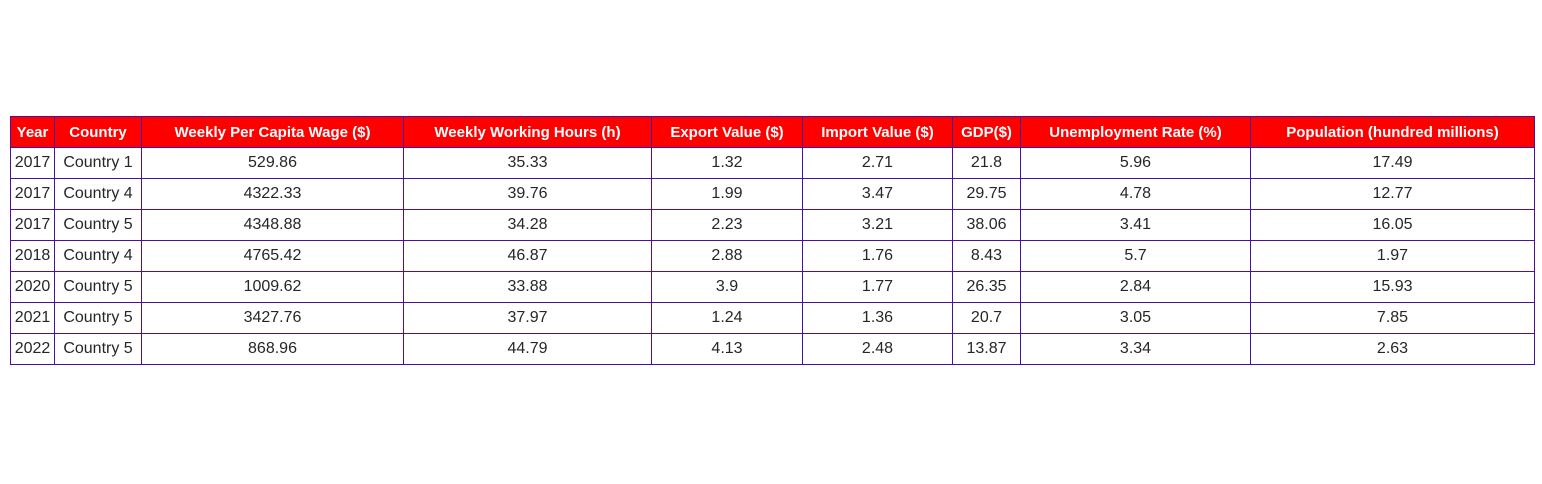 The width and height of the screenshot is (1542, 484). What do you see at coordinates (1135, 349) in the screenshot?
I see `table-cell: 3.34` at bounding box center [1135, 349].